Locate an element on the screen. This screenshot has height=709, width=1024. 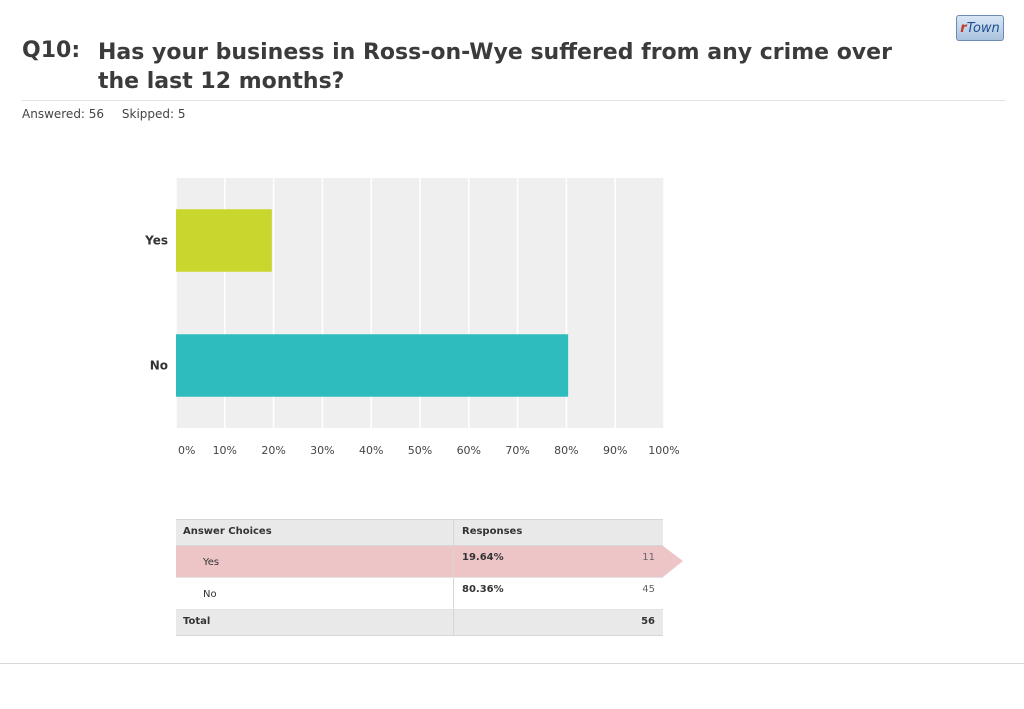
header-responses: Responses is located at coordinates (492, 531).